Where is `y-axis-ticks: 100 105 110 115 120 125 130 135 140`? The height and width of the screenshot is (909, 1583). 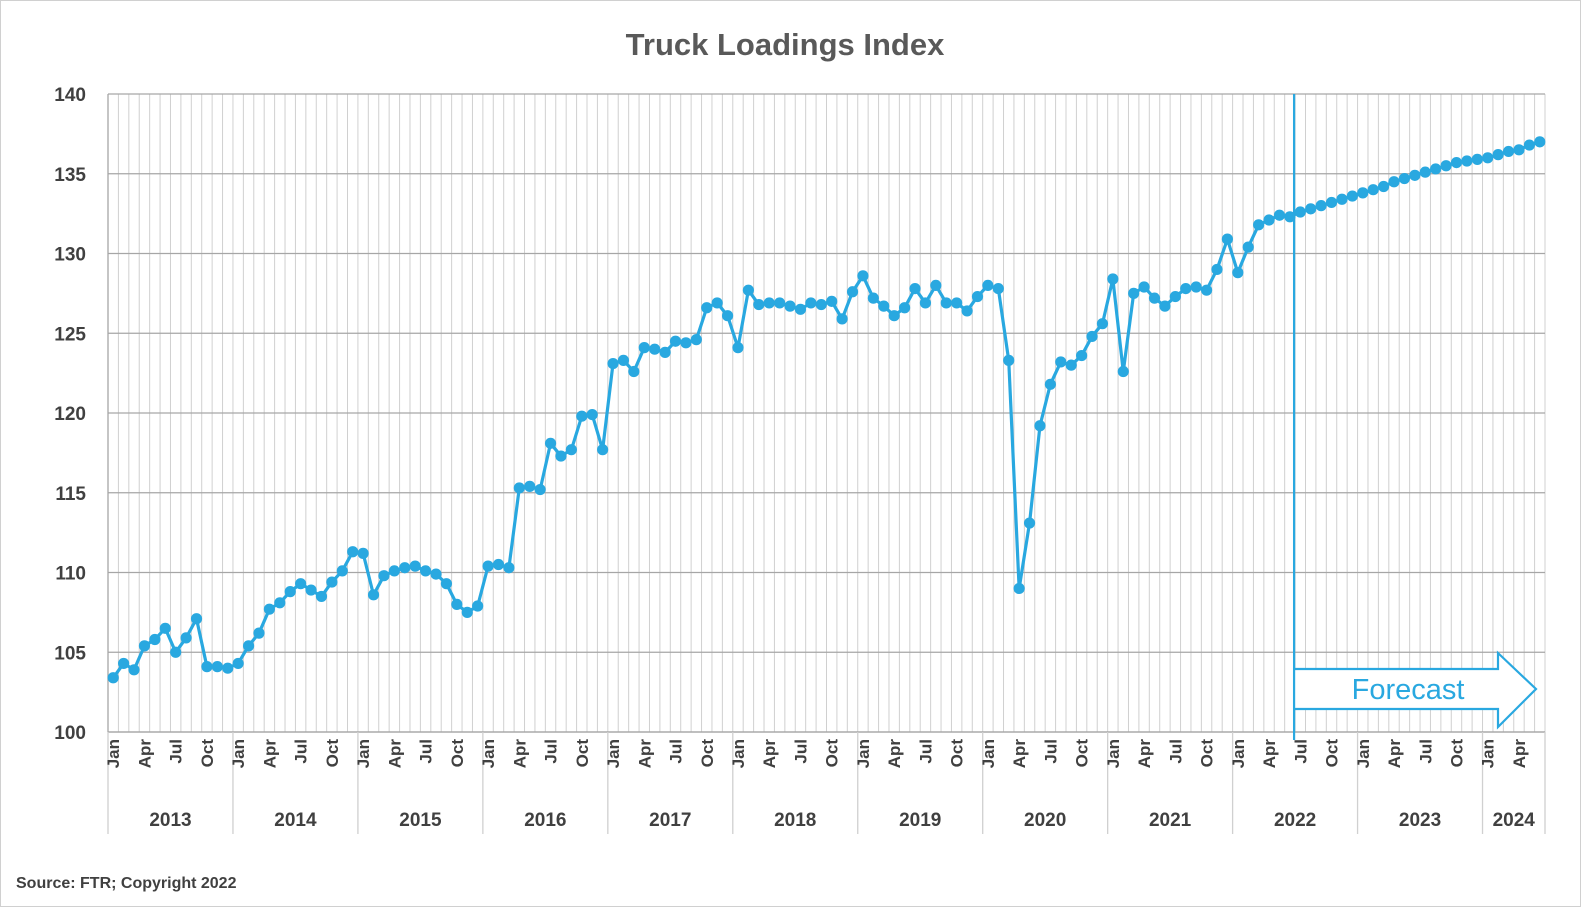
y-axis-ticks: 100 105 110 115 120 125 130 135 140 is located at coordinates (70, 414).